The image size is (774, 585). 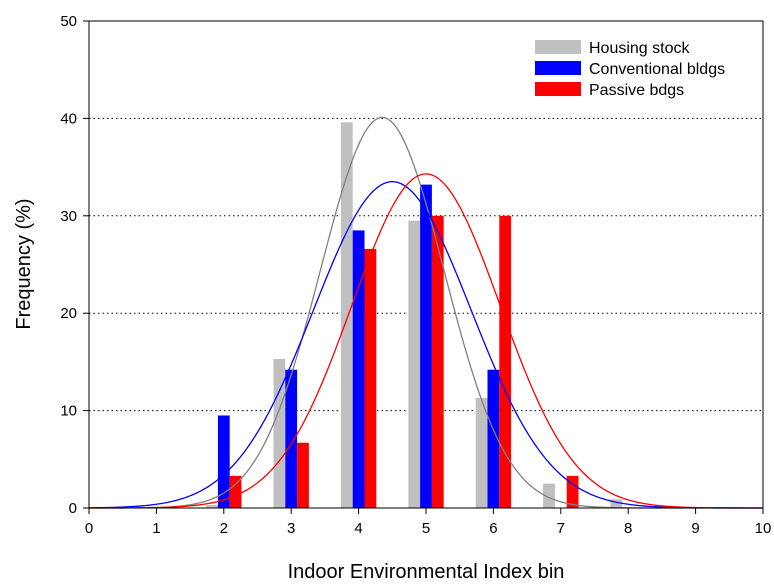 What do you see at coordinates (639, 48) in the screenshot?
I see `legend-label: Housing stock` at bounding box center [639, 48].